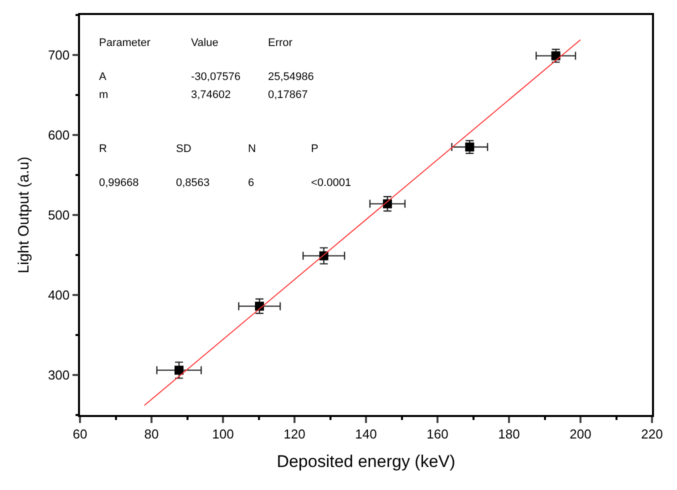 This screenshot has height=490, width=677. I want to click on annotation: 0,99668, so click(119, 183).